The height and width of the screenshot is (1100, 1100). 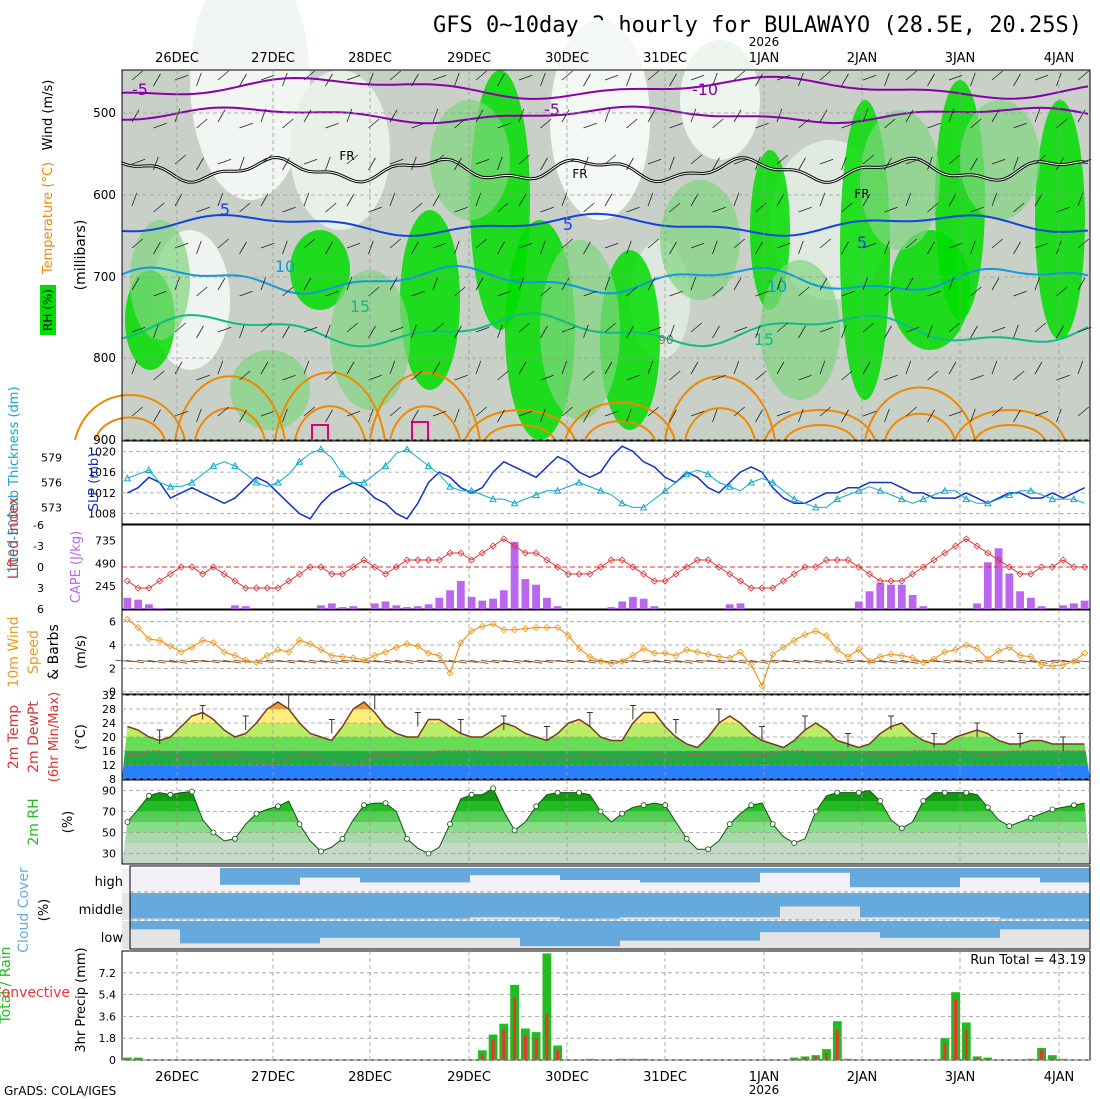 I want to click on credit: GrADS: COLA/IGES, so click(x=60, y=1091).